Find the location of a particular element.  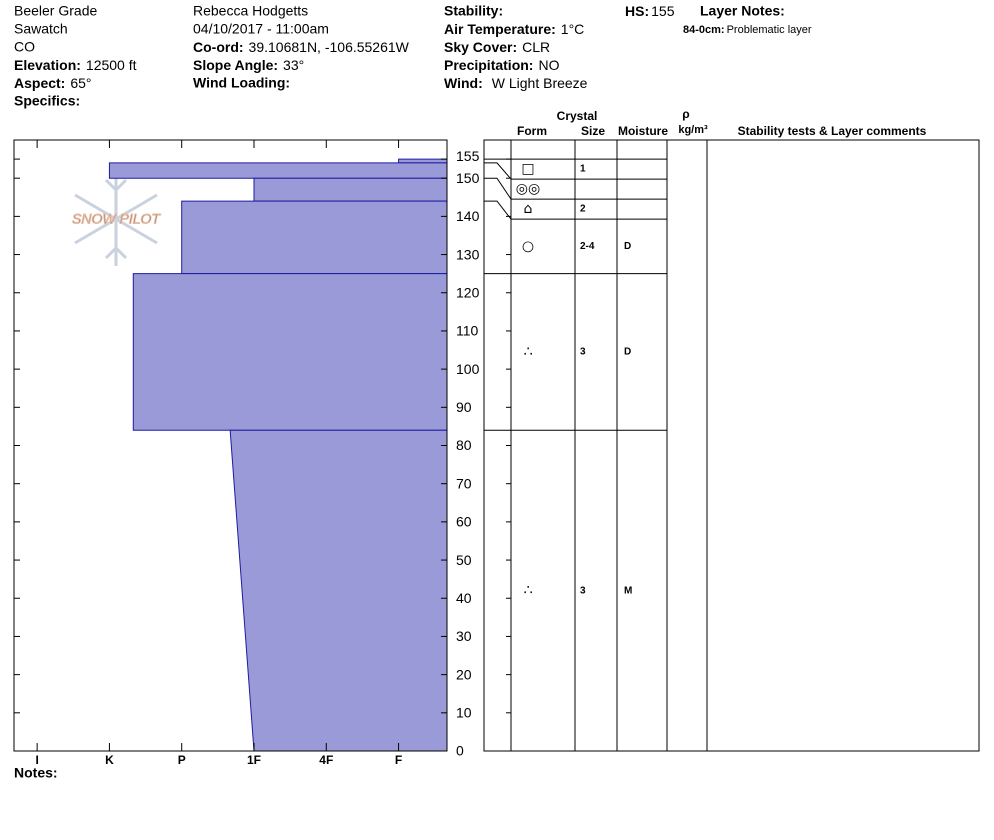

logo-text: SNOW PILOT is located at coordinates (116, 219).